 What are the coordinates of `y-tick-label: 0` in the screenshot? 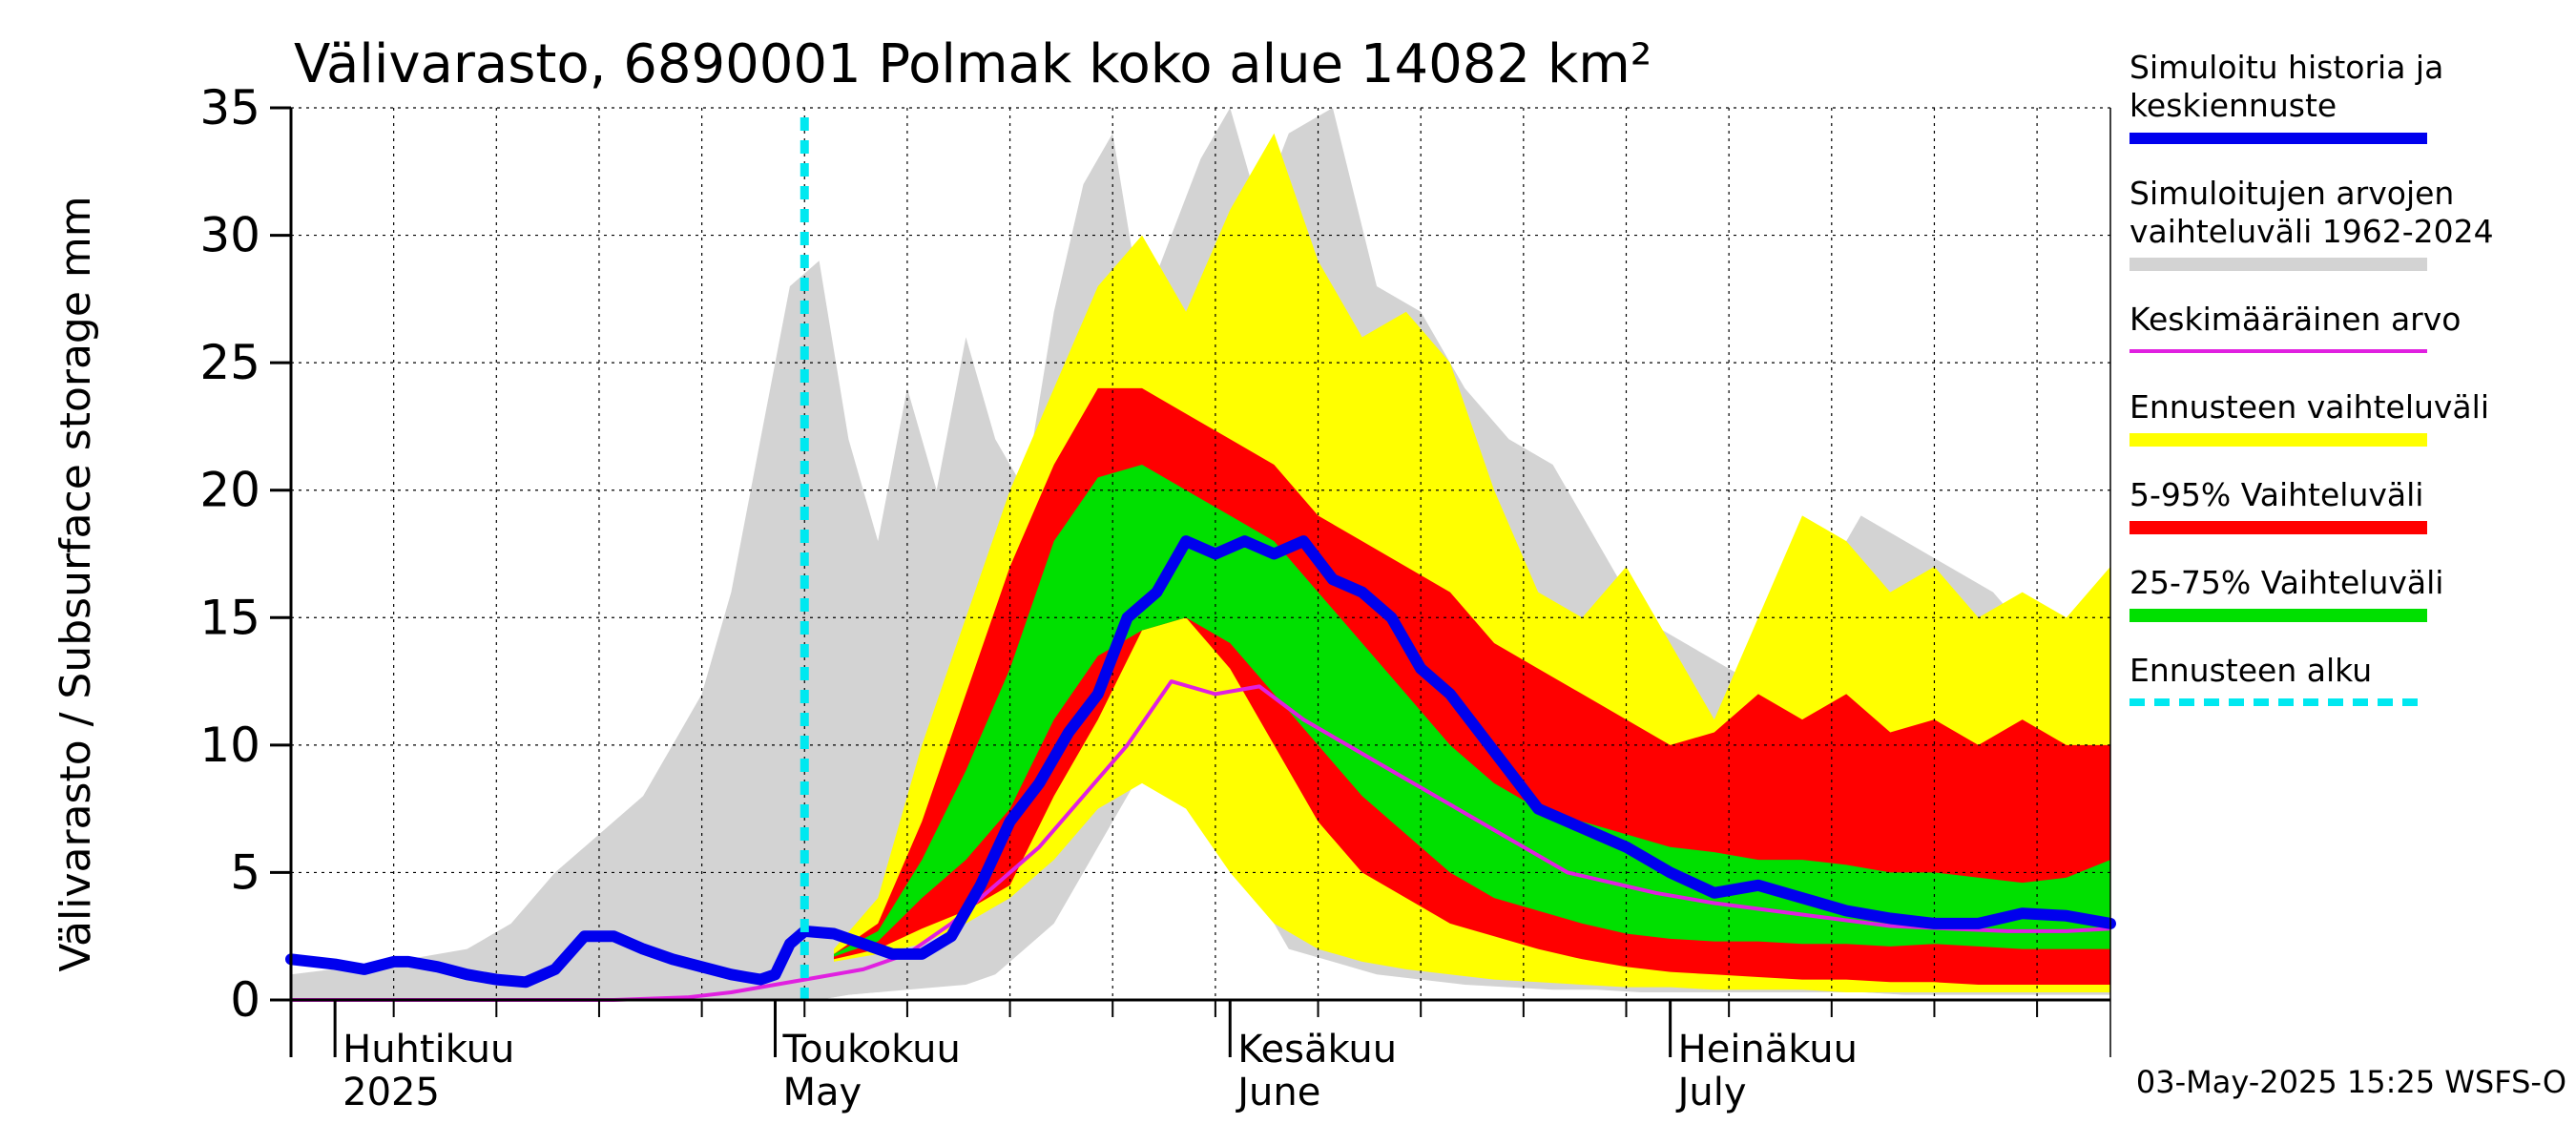 It's located at (245, 1000).